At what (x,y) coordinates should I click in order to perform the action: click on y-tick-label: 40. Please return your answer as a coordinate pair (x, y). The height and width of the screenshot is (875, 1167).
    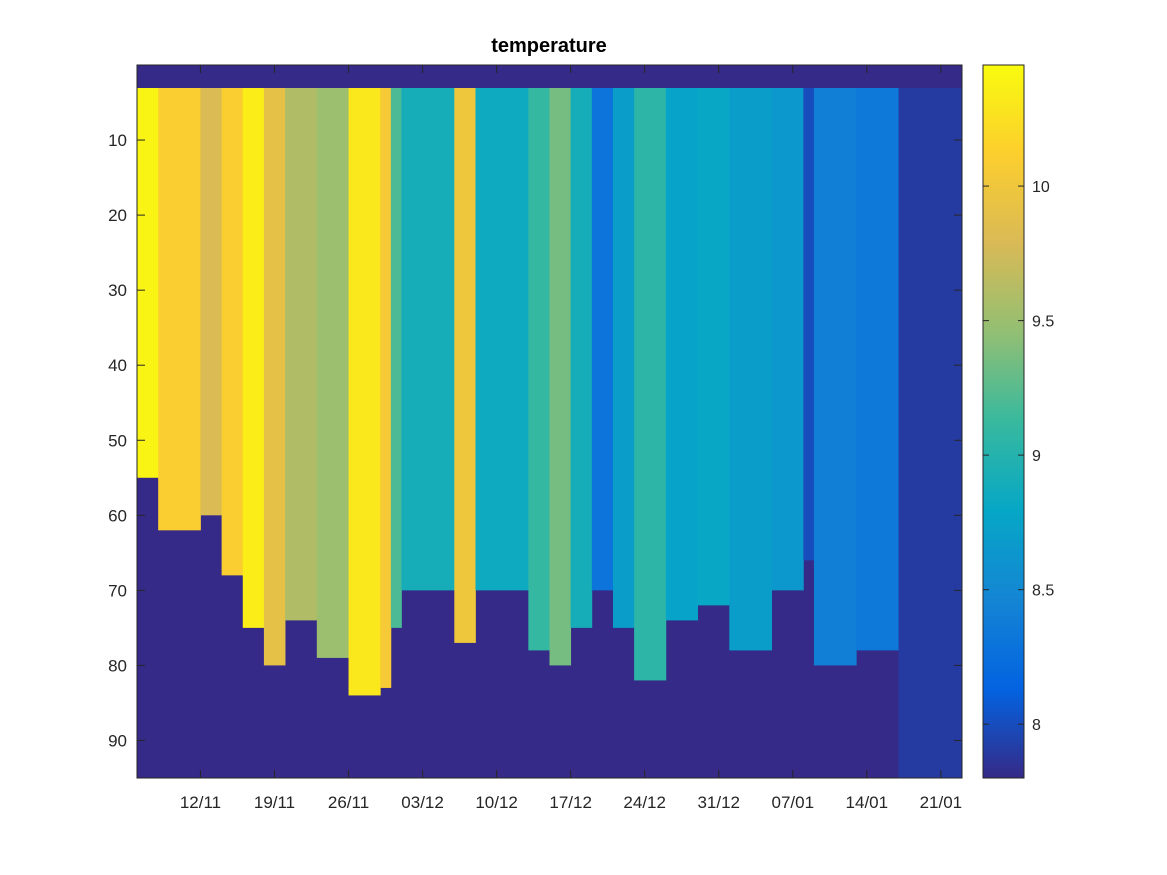
    Looking at the image, I should click on (117, 365).